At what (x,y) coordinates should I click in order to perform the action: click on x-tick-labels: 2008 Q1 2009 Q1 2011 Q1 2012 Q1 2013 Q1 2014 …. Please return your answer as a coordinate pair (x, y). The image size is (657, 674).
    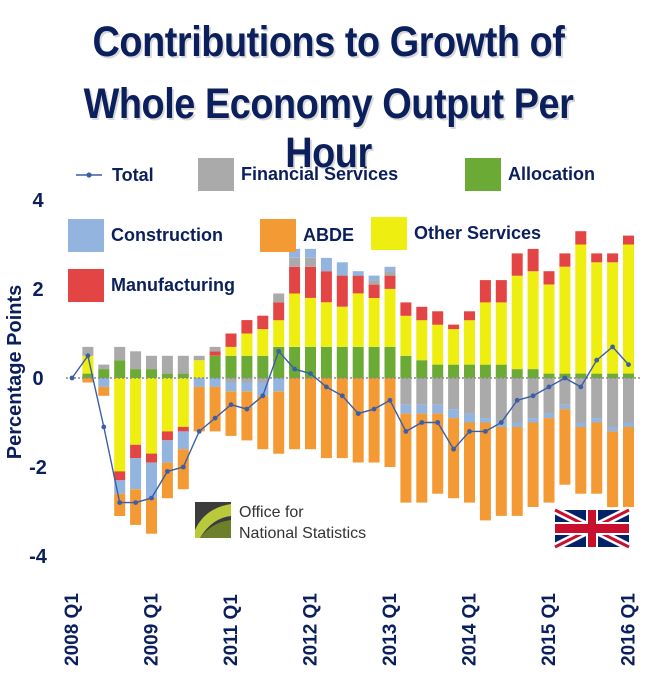
    Looking at the image, I should click on (351, 629).